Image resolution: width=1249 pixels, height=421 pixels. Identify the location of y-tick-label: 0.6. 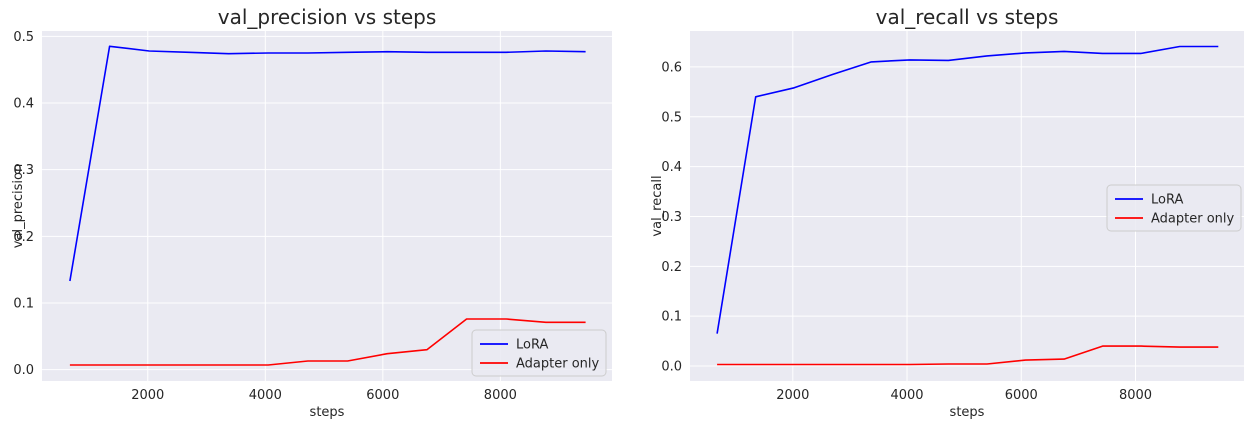
(671, 67).